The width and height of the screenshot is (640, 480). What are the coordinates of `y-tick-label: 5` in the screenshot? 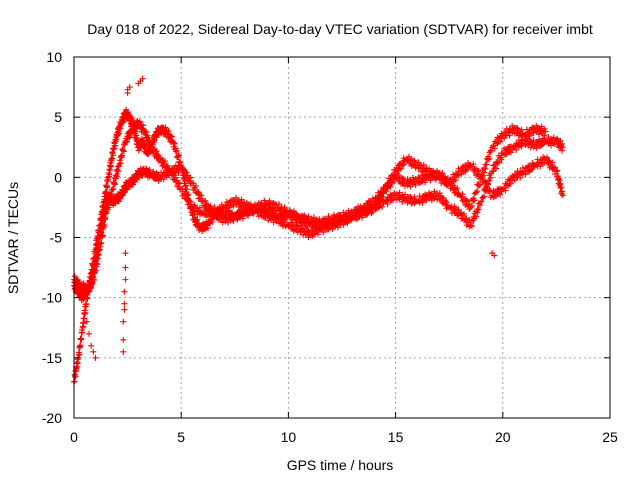 It's located at (58, 117).